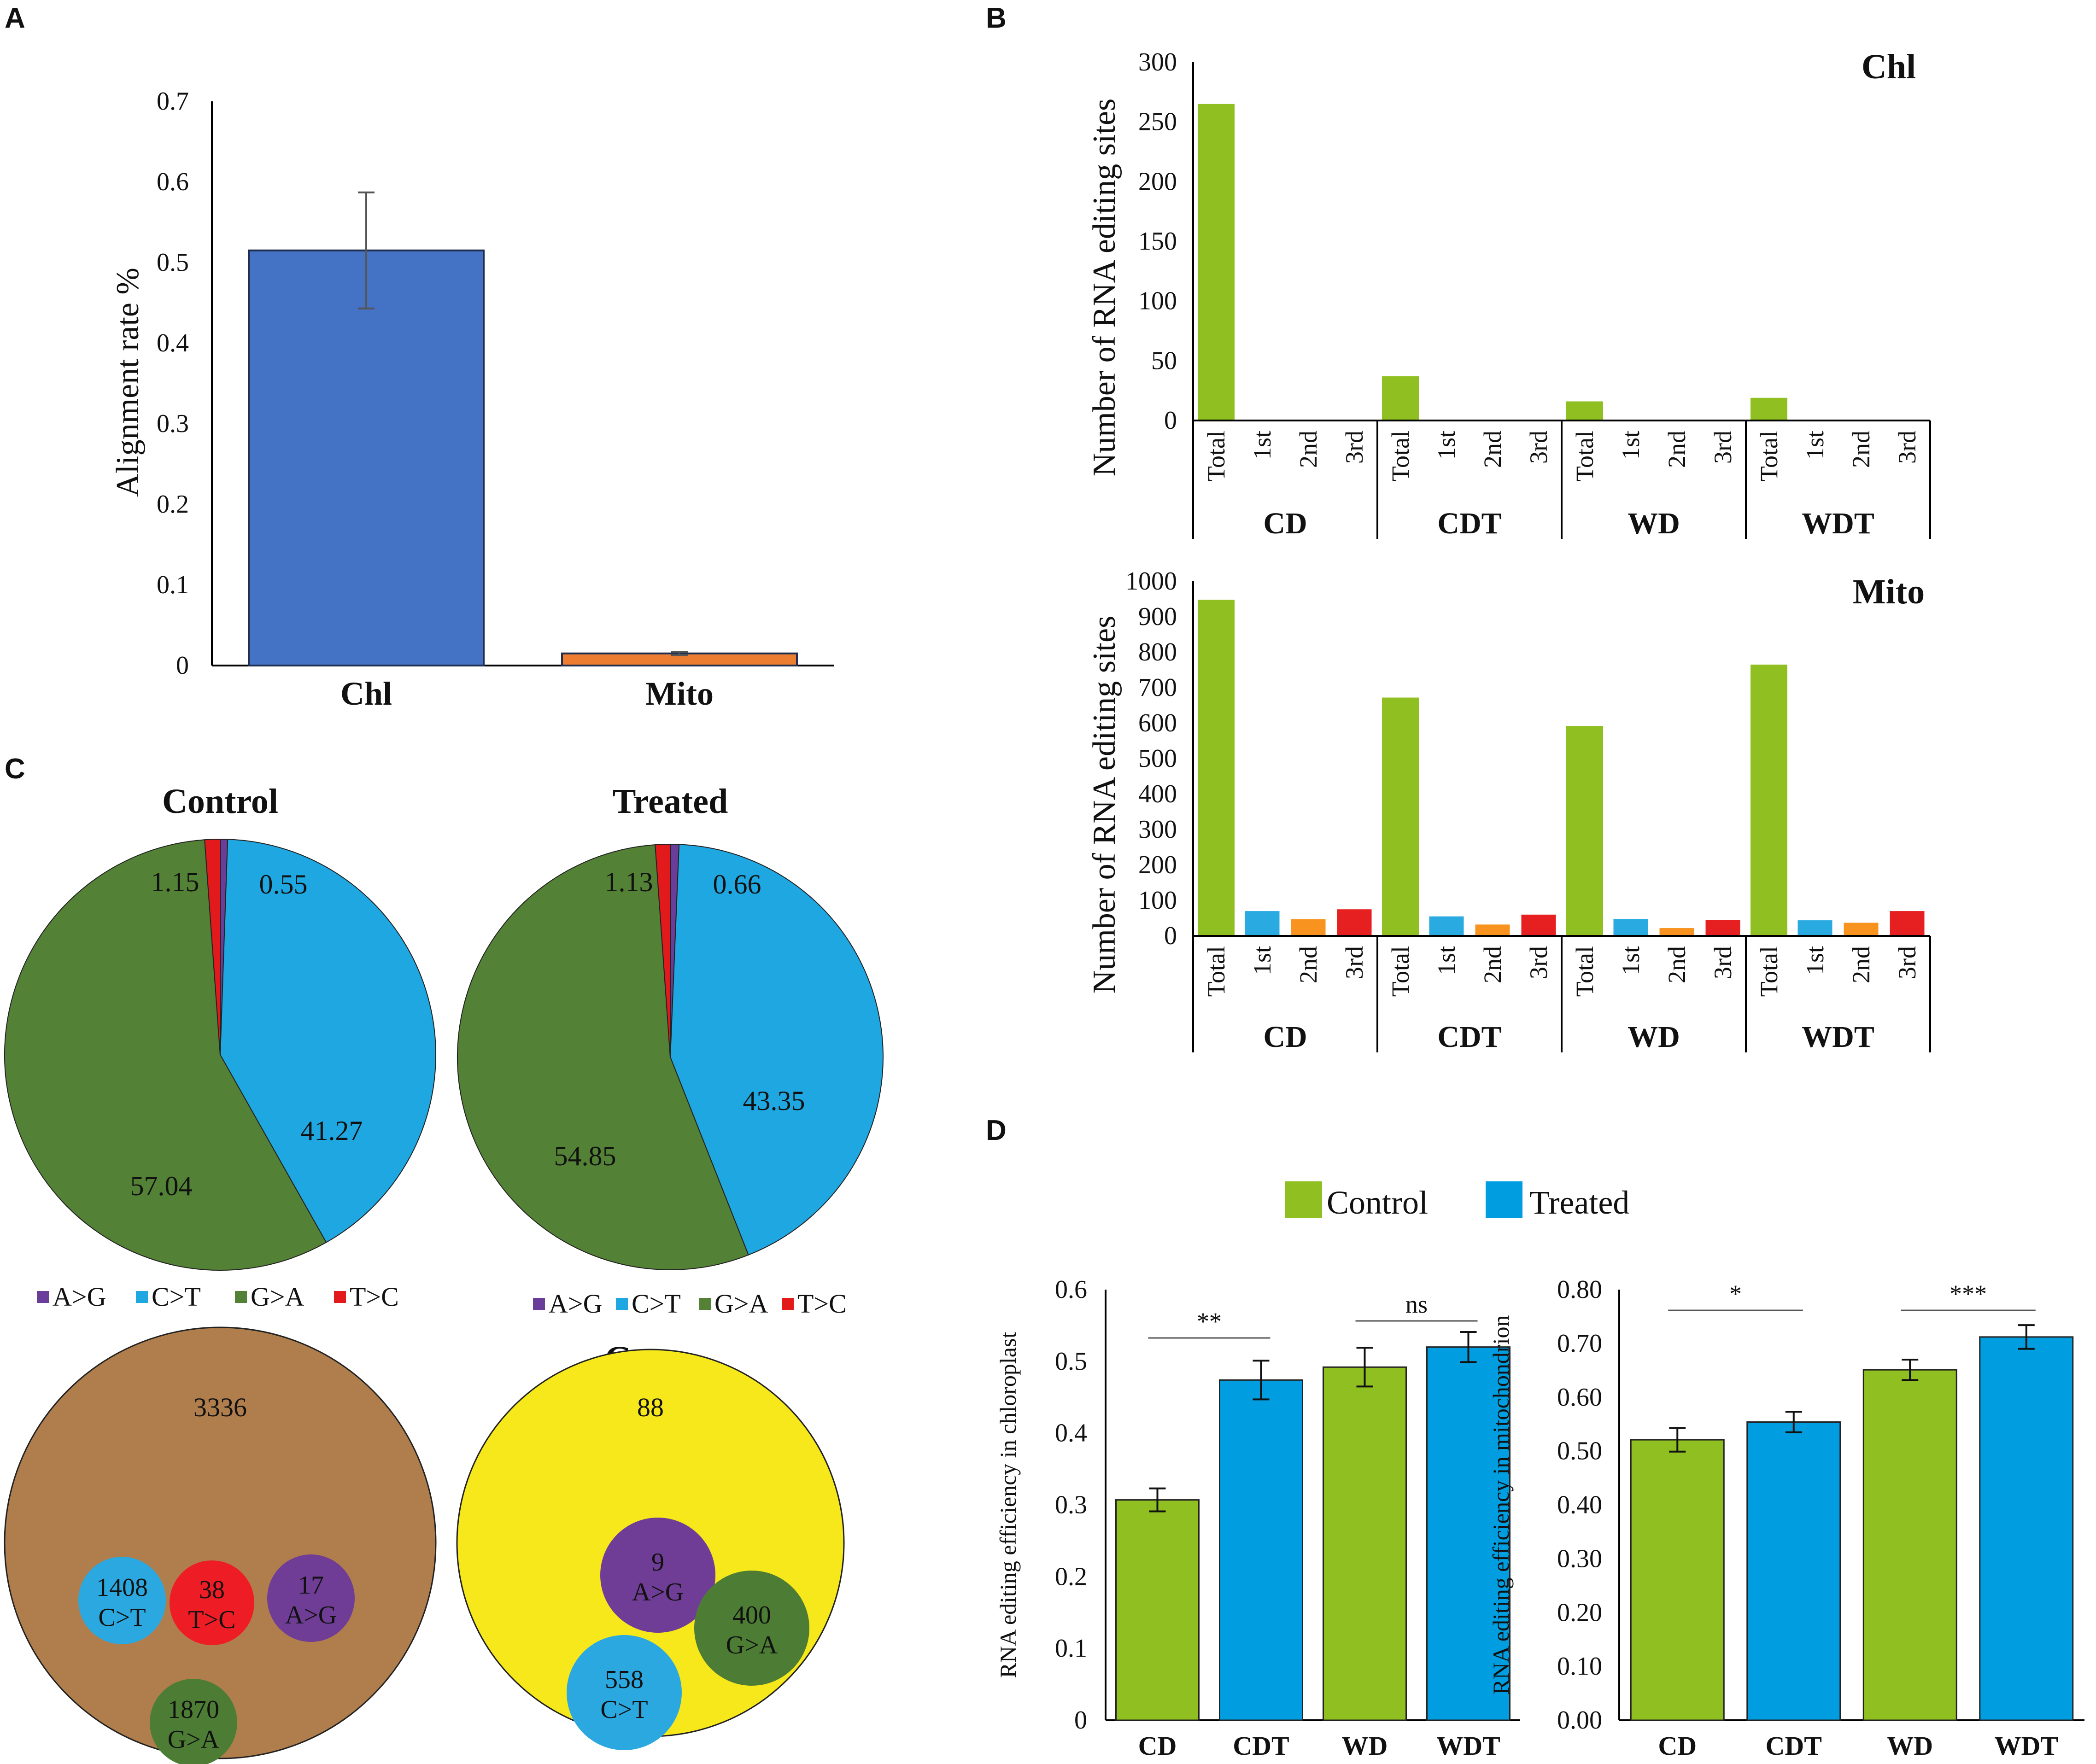 This screenshot has height=1764, width=2096. What do you see at coordinates (1794, 1746) in the screenshot?
I see `x-category-label: CDT` at bounding box center [1794, 1746].